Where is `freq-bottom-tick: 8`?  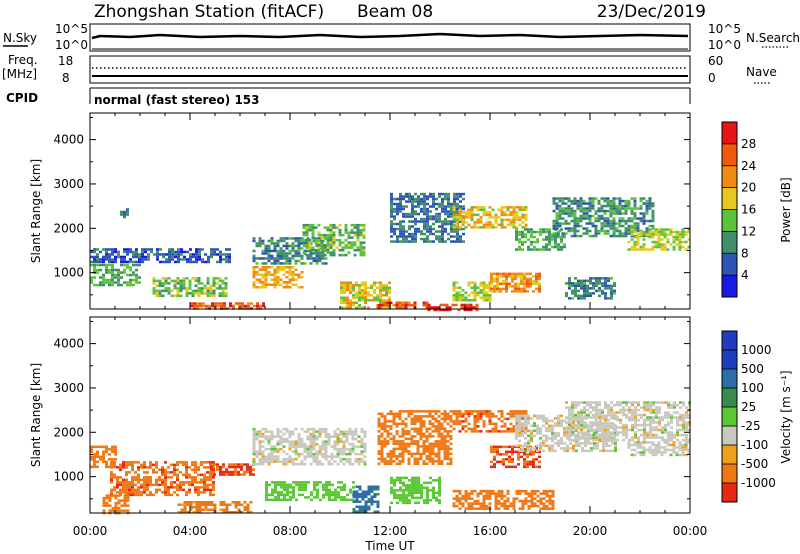
freq-bottom-tick: 8 is located at coordinates (66, 78).